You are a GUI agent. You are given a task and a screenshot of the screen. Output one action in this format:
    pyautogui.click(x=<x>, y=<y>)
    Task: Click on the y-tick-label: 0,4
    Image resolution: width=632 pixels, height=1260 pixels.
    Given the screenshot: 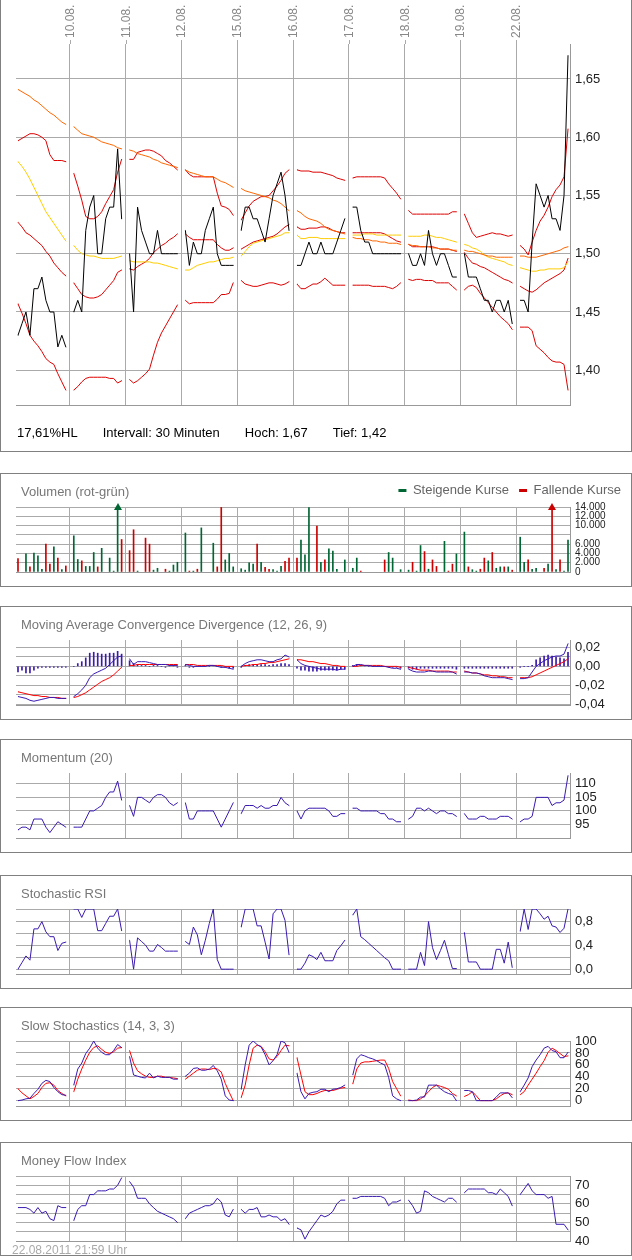 What is the action you would take?
    pyautogui.click(x=584, y=944)
    